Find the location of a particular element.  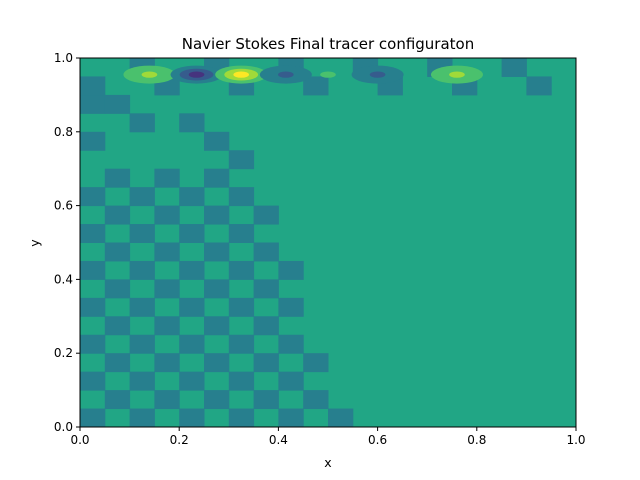

x-tick-label: 0.2 is located at coordinates (179, 440).